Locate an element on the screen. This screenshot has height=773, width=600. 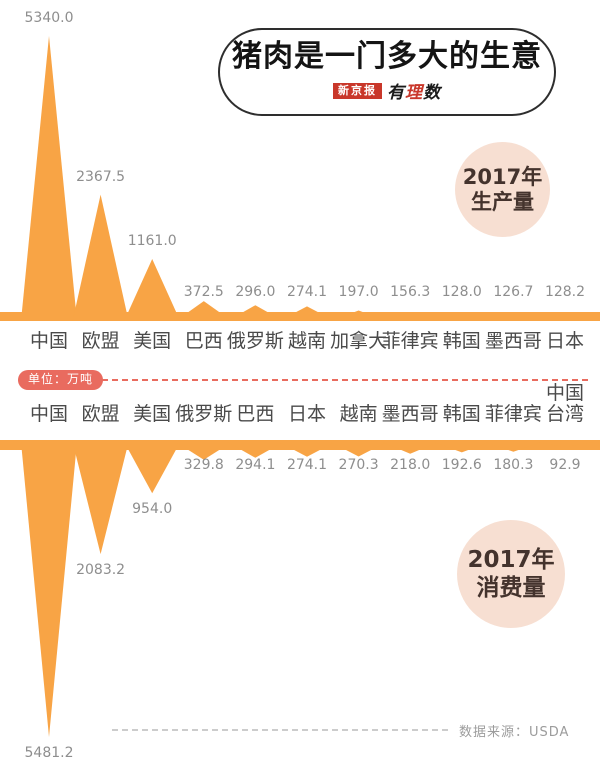
value-label: 128.2 is located at coordinates (565, 292).